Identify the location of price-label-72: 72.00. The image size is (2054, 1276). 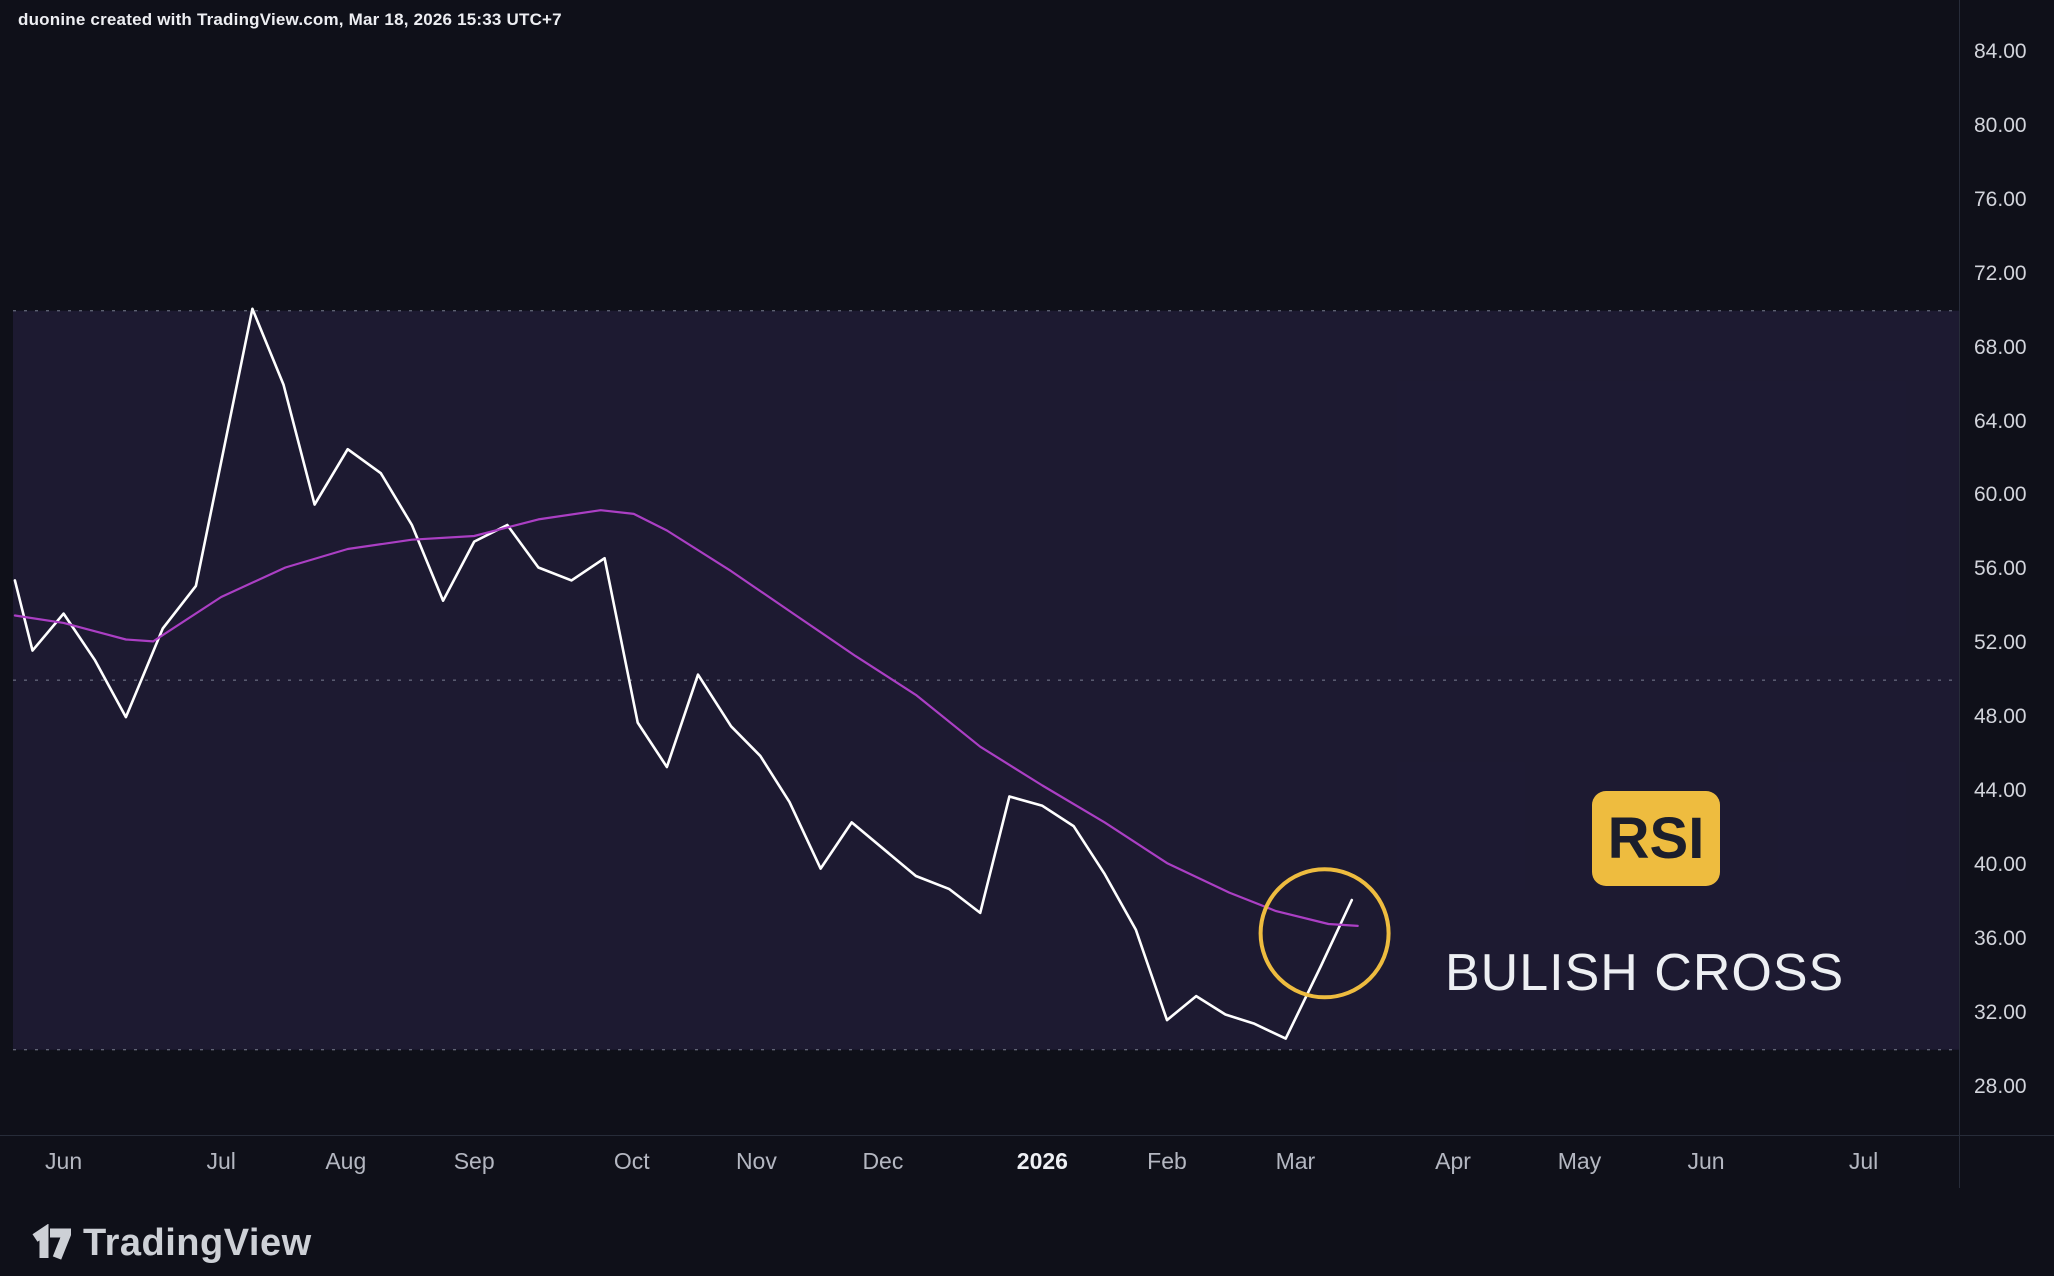
(2000, 273).